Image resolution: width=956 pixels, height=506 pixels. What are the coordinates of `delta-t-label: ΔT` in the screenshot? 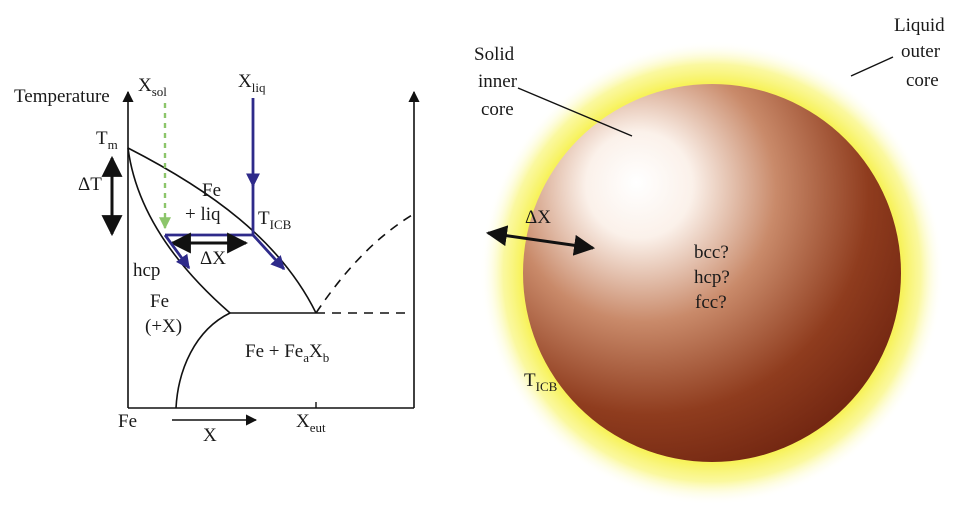 It's located at (90, 184).